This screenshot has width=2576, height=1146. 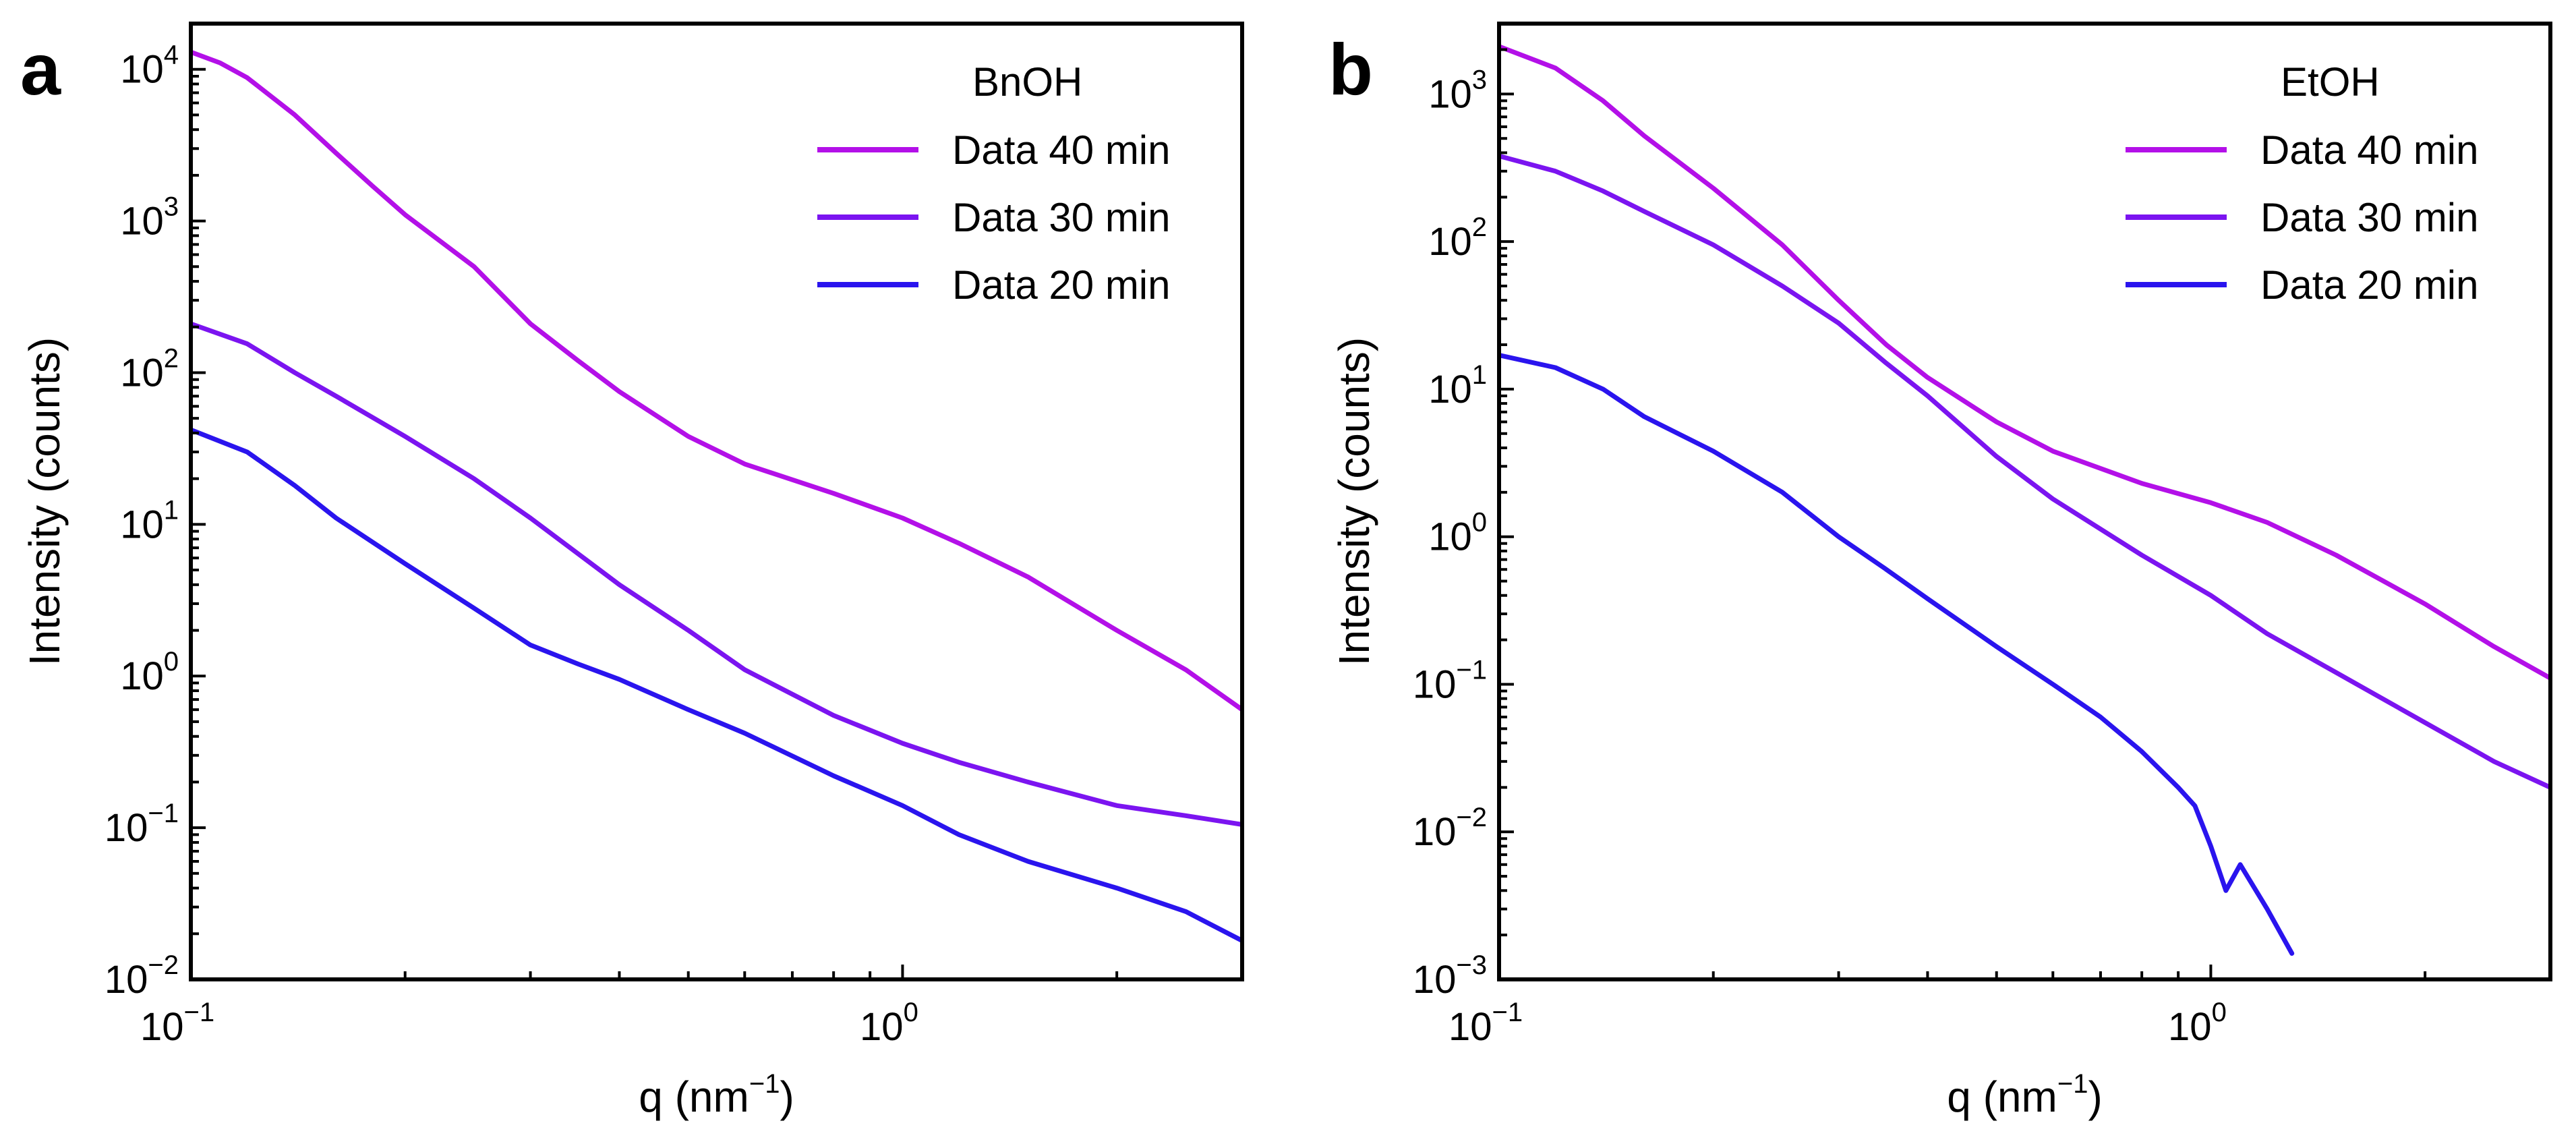 I want to click on y-tick-label: 10⁻³, so click(x=1450, y=976).